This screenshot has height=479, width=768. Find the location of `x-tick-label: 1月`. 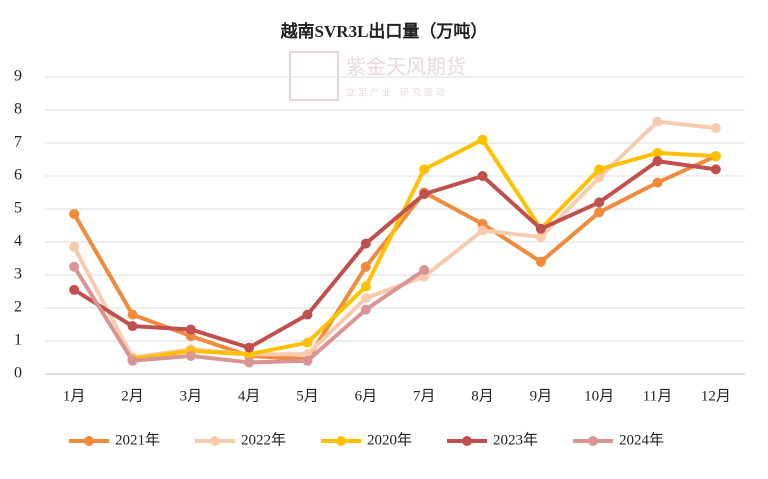

x-tick-label: 1月 is located at coordinates (74, 396).